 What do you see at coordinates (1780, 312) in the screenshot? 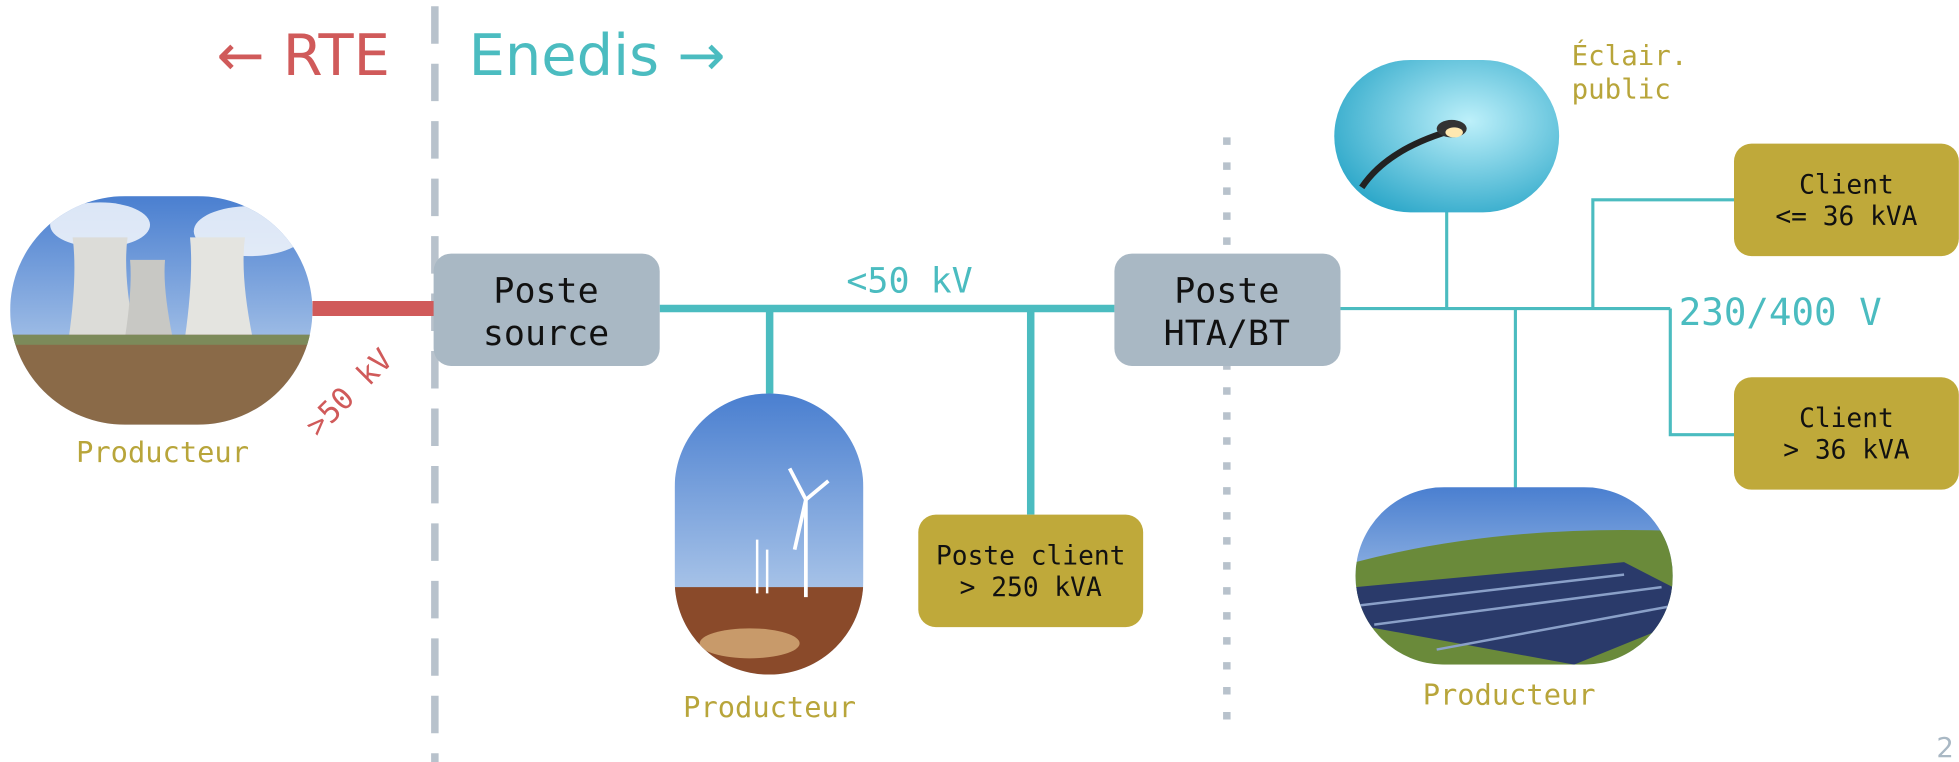
I see `voltage-label: 230/400 V` at bounding box center [1780, 312].